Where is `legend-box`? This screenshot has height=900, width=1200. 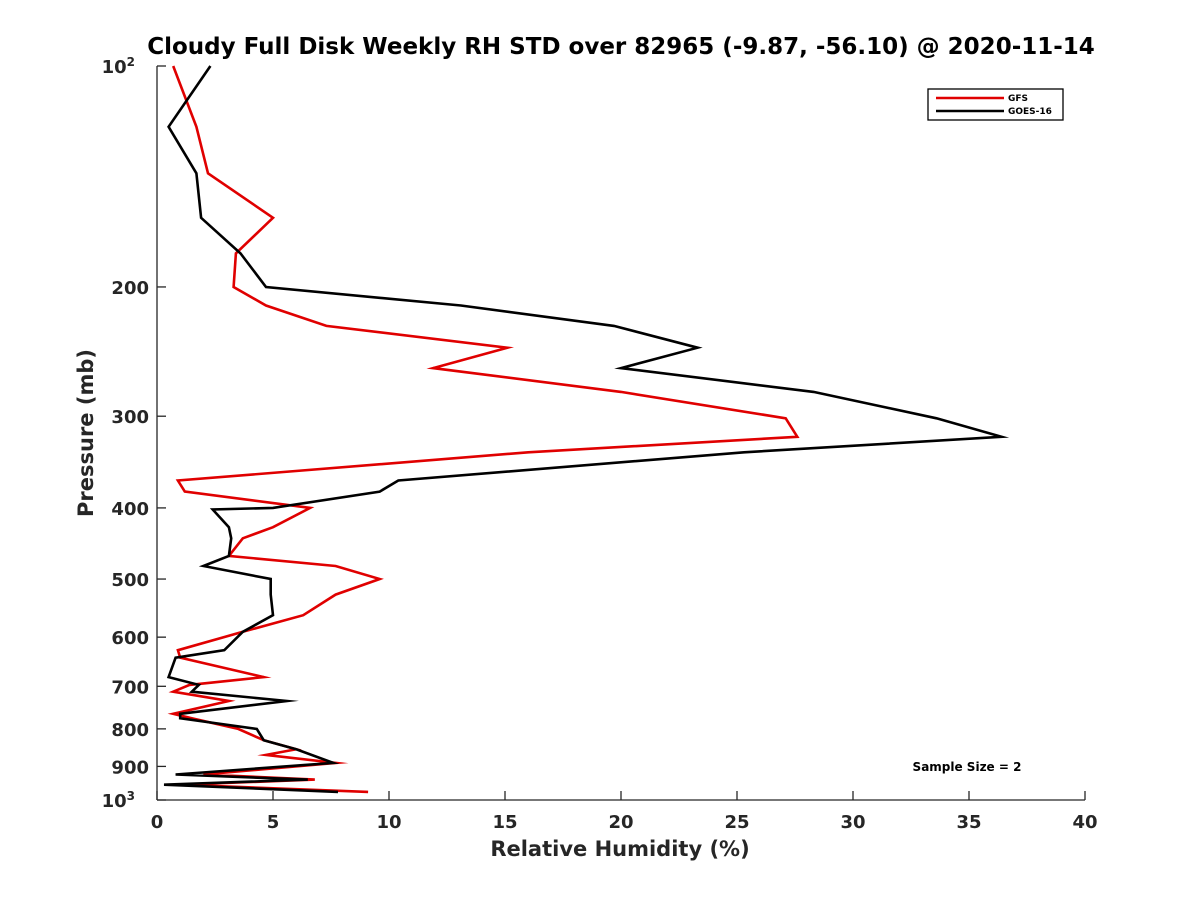 legend-box is located at coordinates (995, 104).